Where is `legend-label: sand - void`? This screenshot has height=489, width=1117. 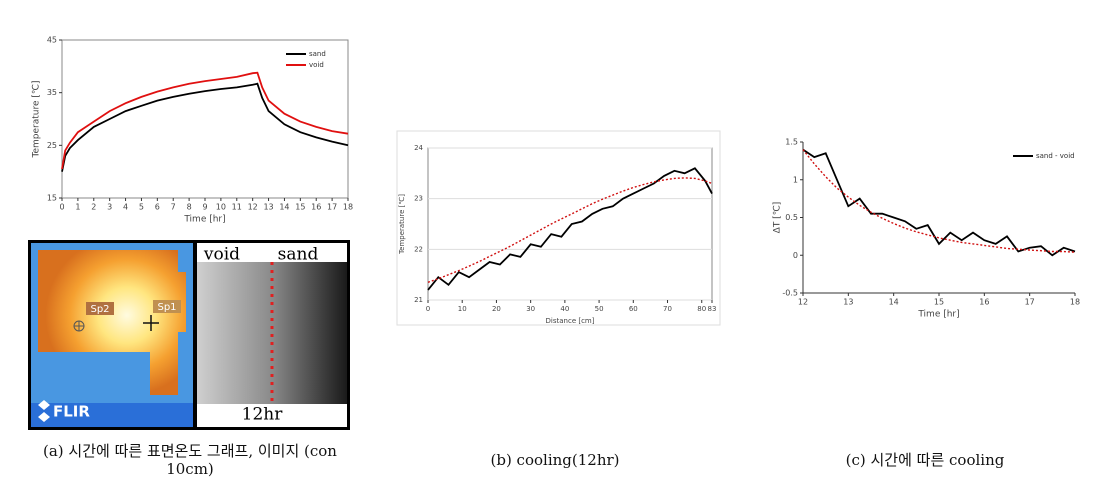
legend-label: sand - void is located at coordinates (1055, 156).